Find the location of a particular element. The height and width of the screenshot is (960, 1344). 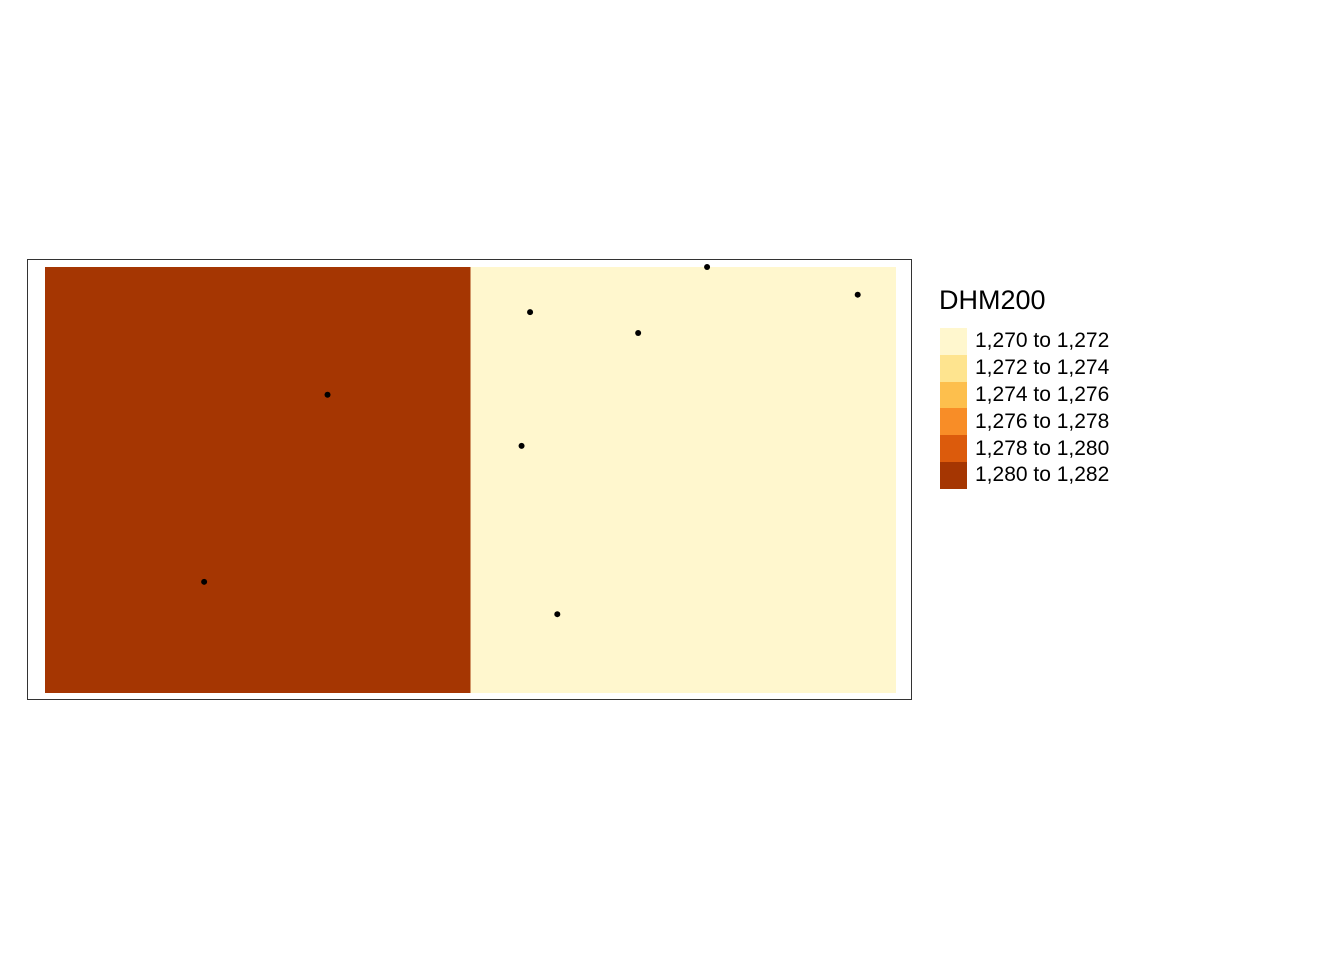

legend-item: 1,276 to 1,278 is located at coordinates (1024, 422).